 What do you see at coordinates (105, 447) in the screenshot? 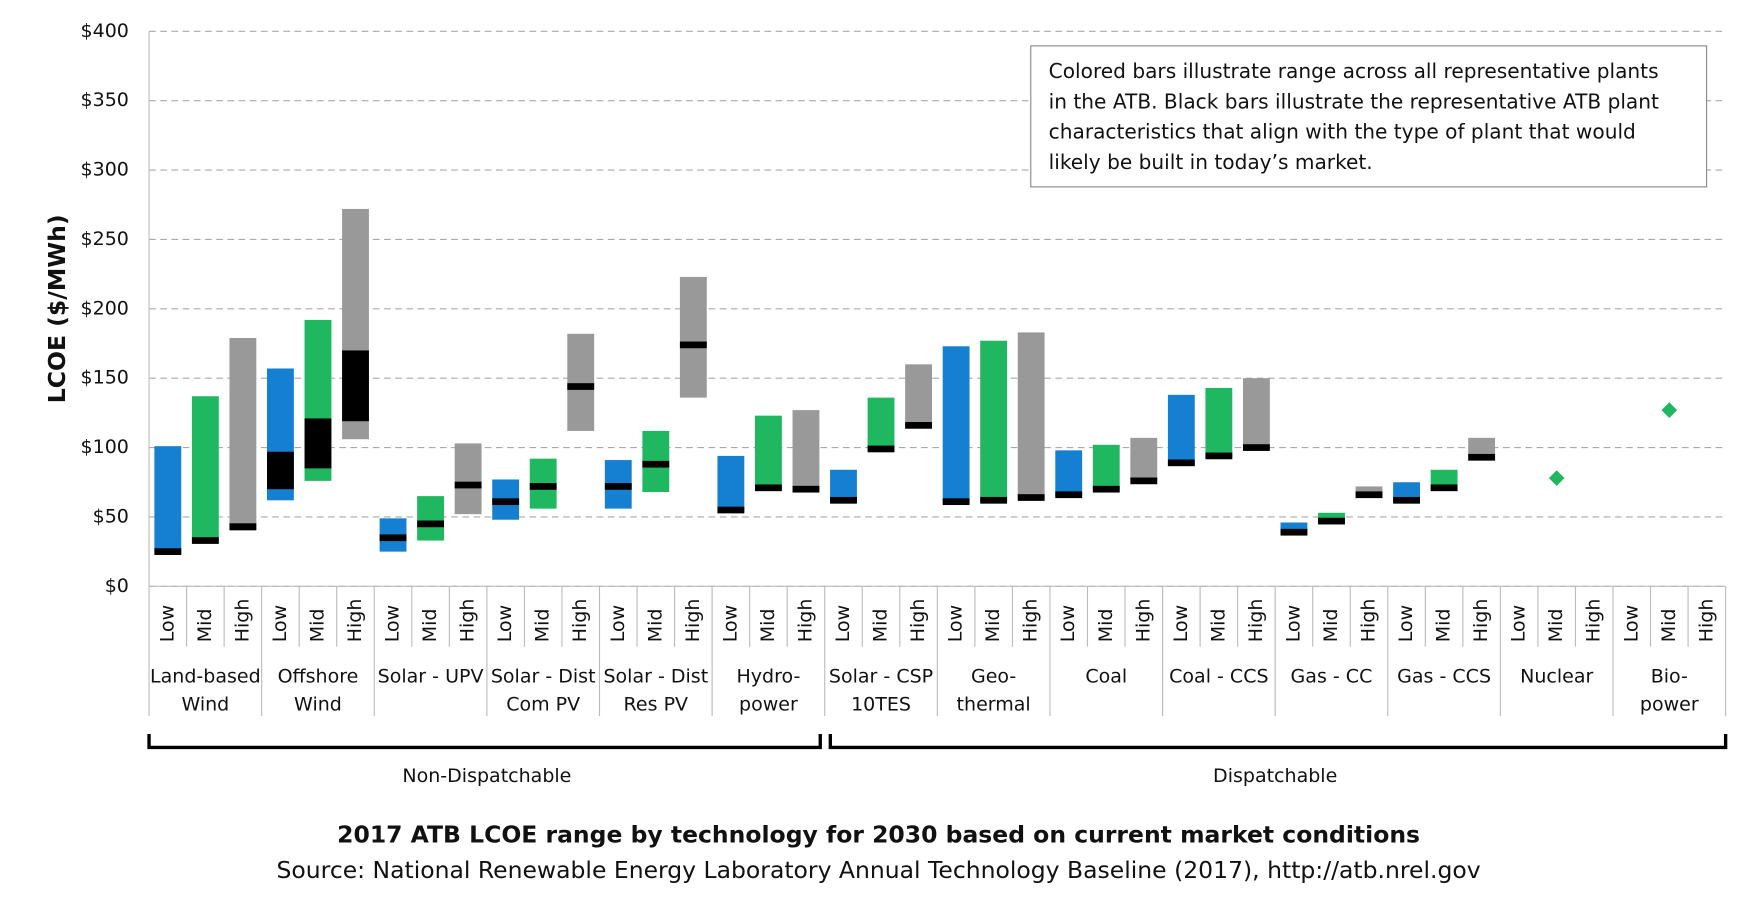
I see `y-tick-label: $100` at bounding box center [105, 447].